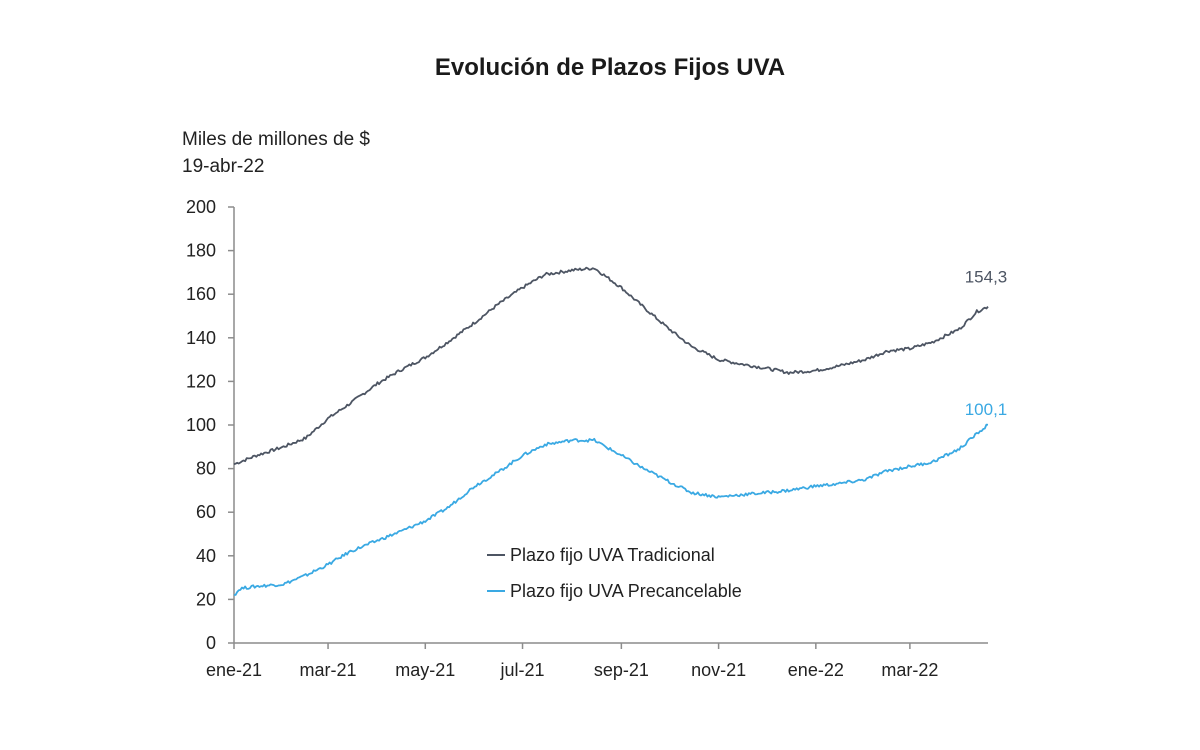 This screenshot has width=1200, height=750. I want to click on y-tick-label: 0, so click(211, 643).